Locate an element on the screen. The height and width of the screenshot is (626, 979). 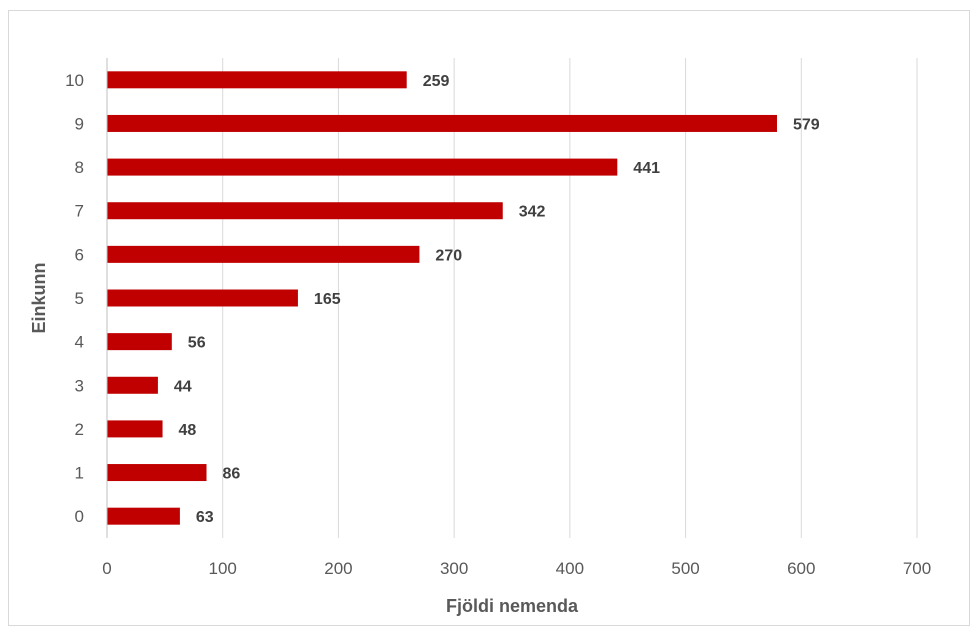
x-tick-label: 700 is located at coordinates (917, 568).